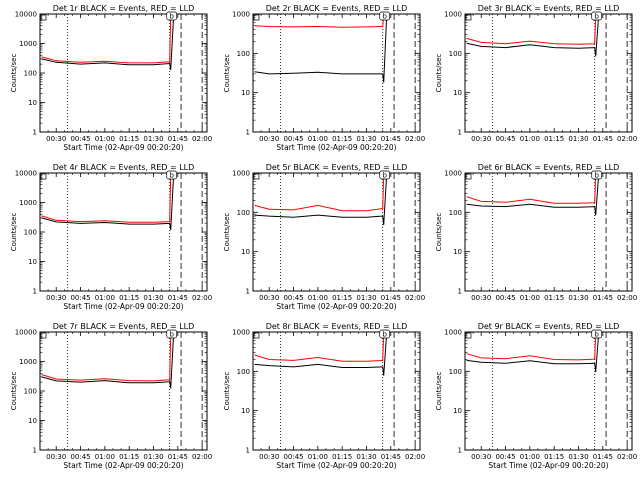  What do you see at coordinates (549, 167) in the screenshot?
I see `panel-title: Det 6r BLACK = Events, RED = LLD` at bounding box center [549, 167].